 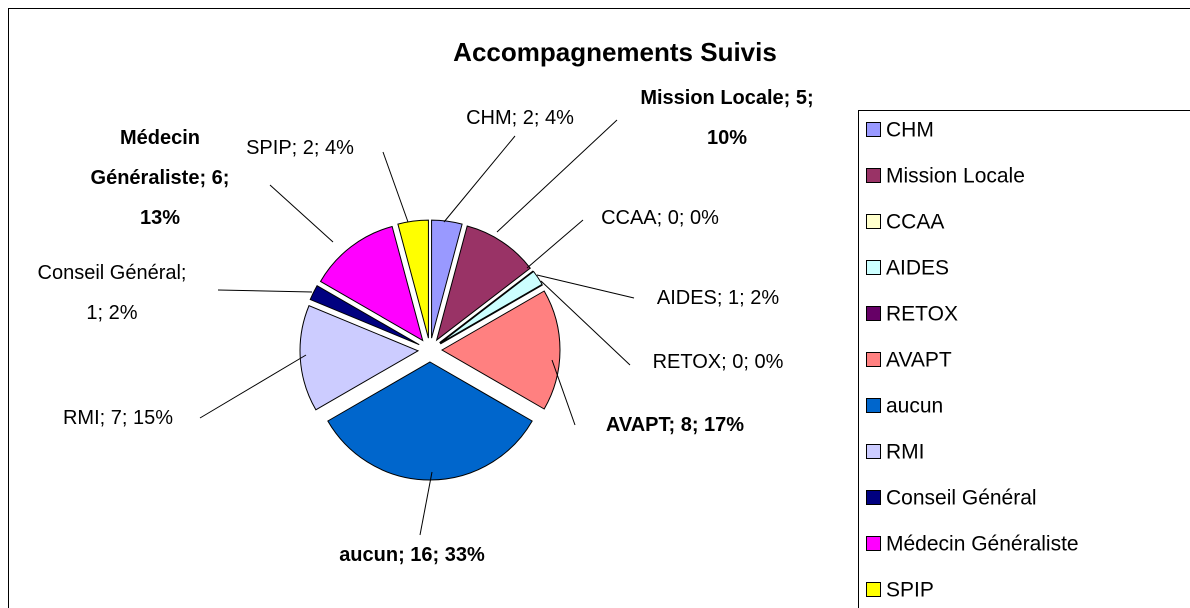 I want to click on legend-label: CHM, so click(x=910, y=130).